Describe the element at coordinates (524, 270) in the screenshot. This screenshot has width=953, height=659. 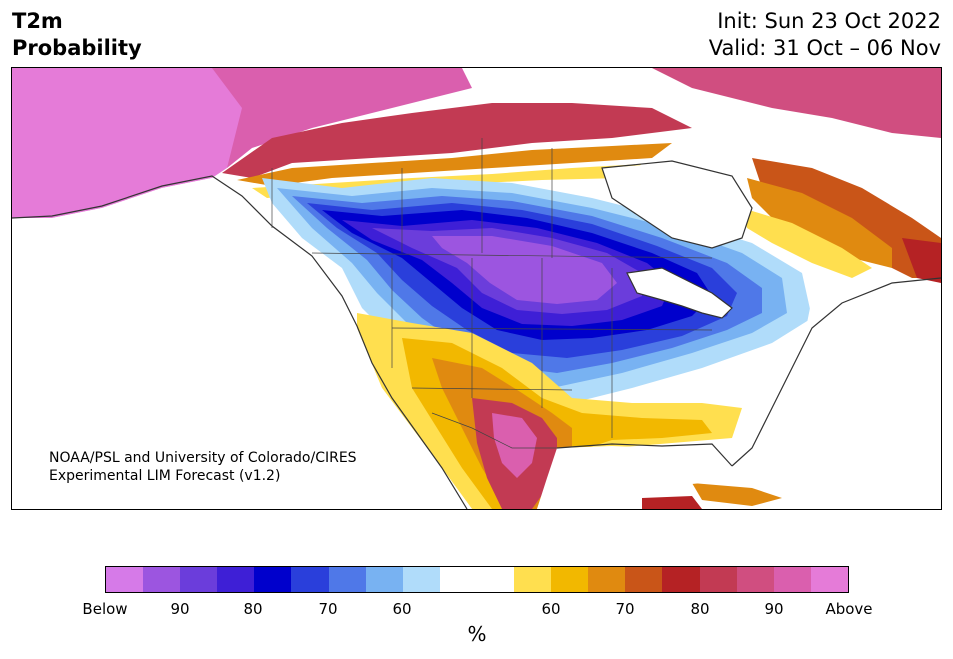
I see `below-max-core` at that location.